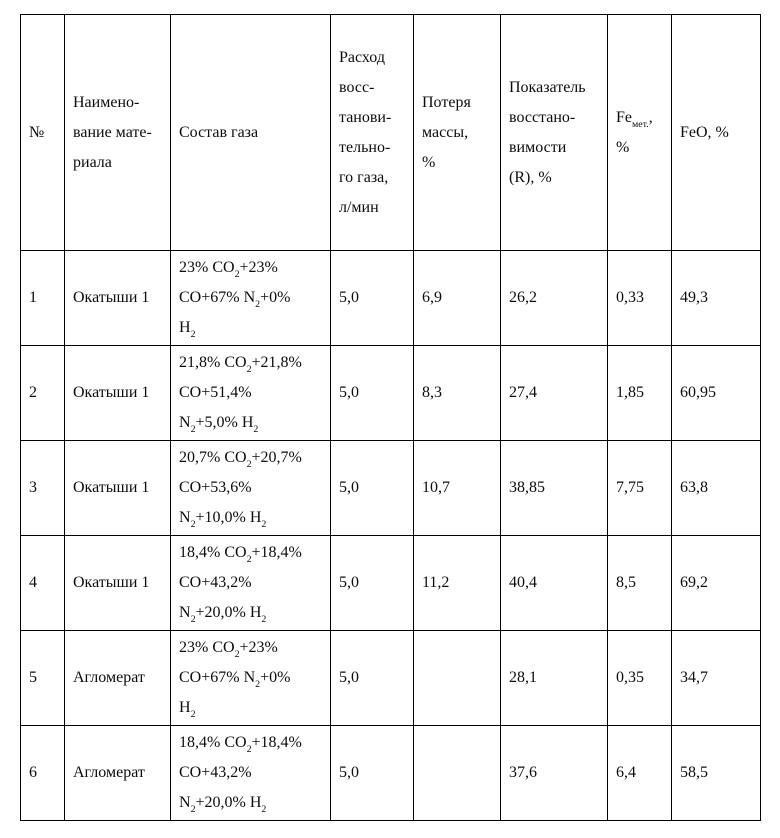 Image resolution: width=780 pixels, height=838 pixels. What do you see at coordinates (250, 393) in the screenshot?
I see `cell-gas-composition: 21,8% CO2+21,8% CO+51,4% N2+5,0% H2` at bounding box center [250, 393].